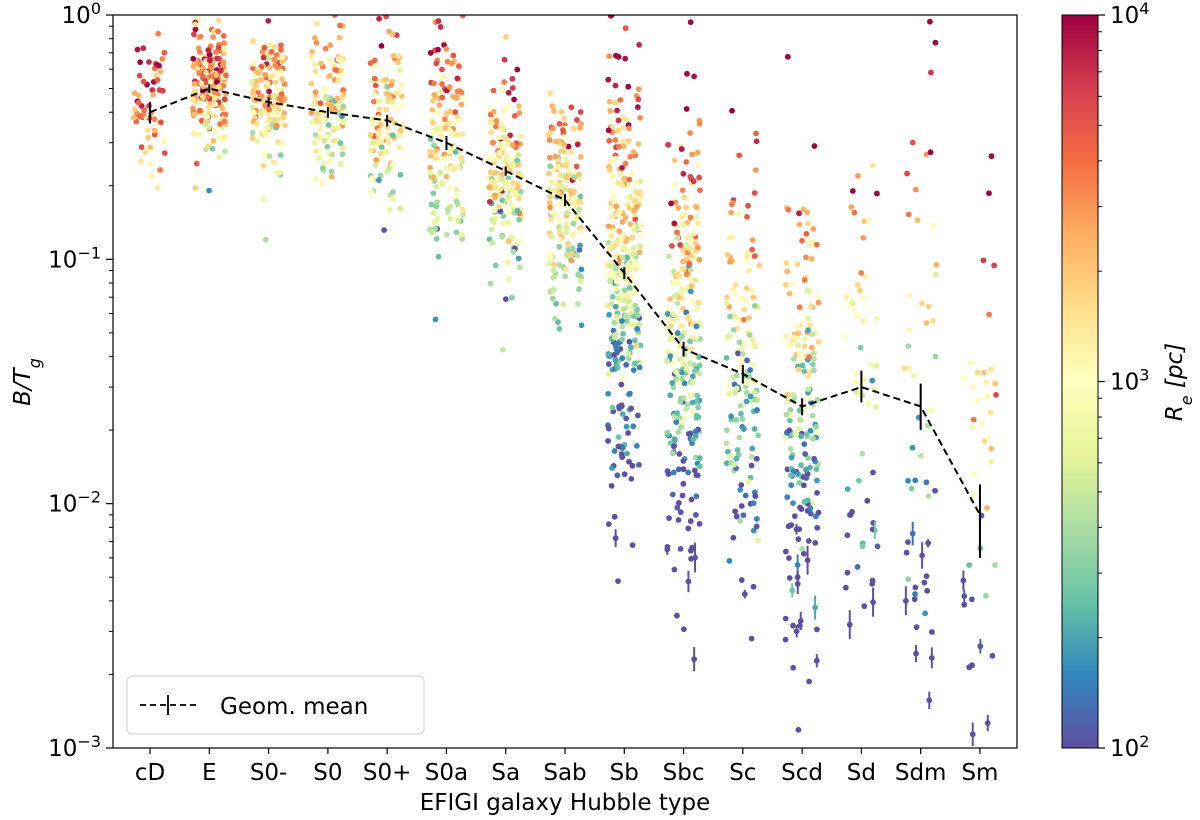 This screenshot has height=820, width=1200. I want to click on x-tick-label: S0-, so click(269, 773).